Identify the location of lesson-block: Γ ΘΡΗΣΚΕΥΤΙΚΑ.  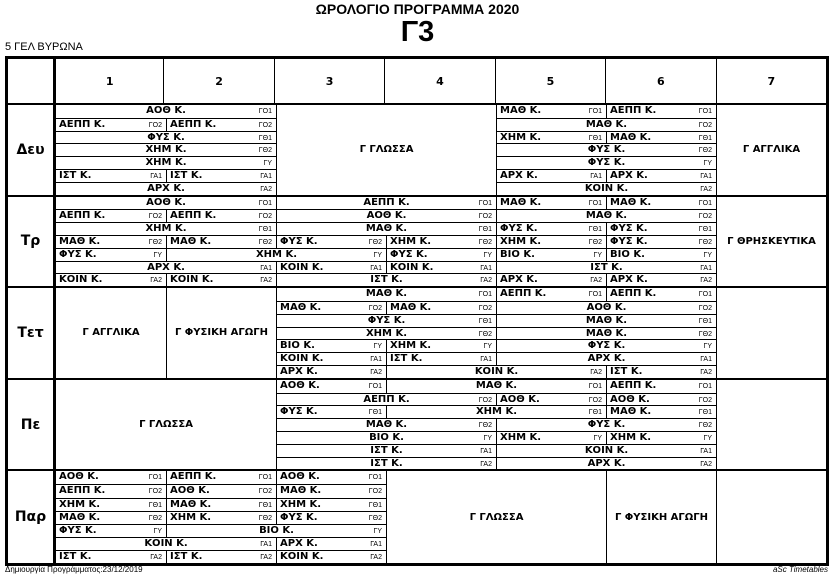
(771, 241).